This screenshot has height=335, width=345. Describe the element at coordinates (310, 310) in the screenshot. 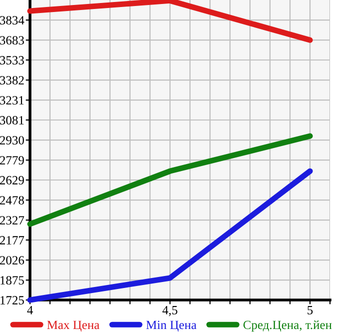

I see `x-tick-label: 5` at that location.